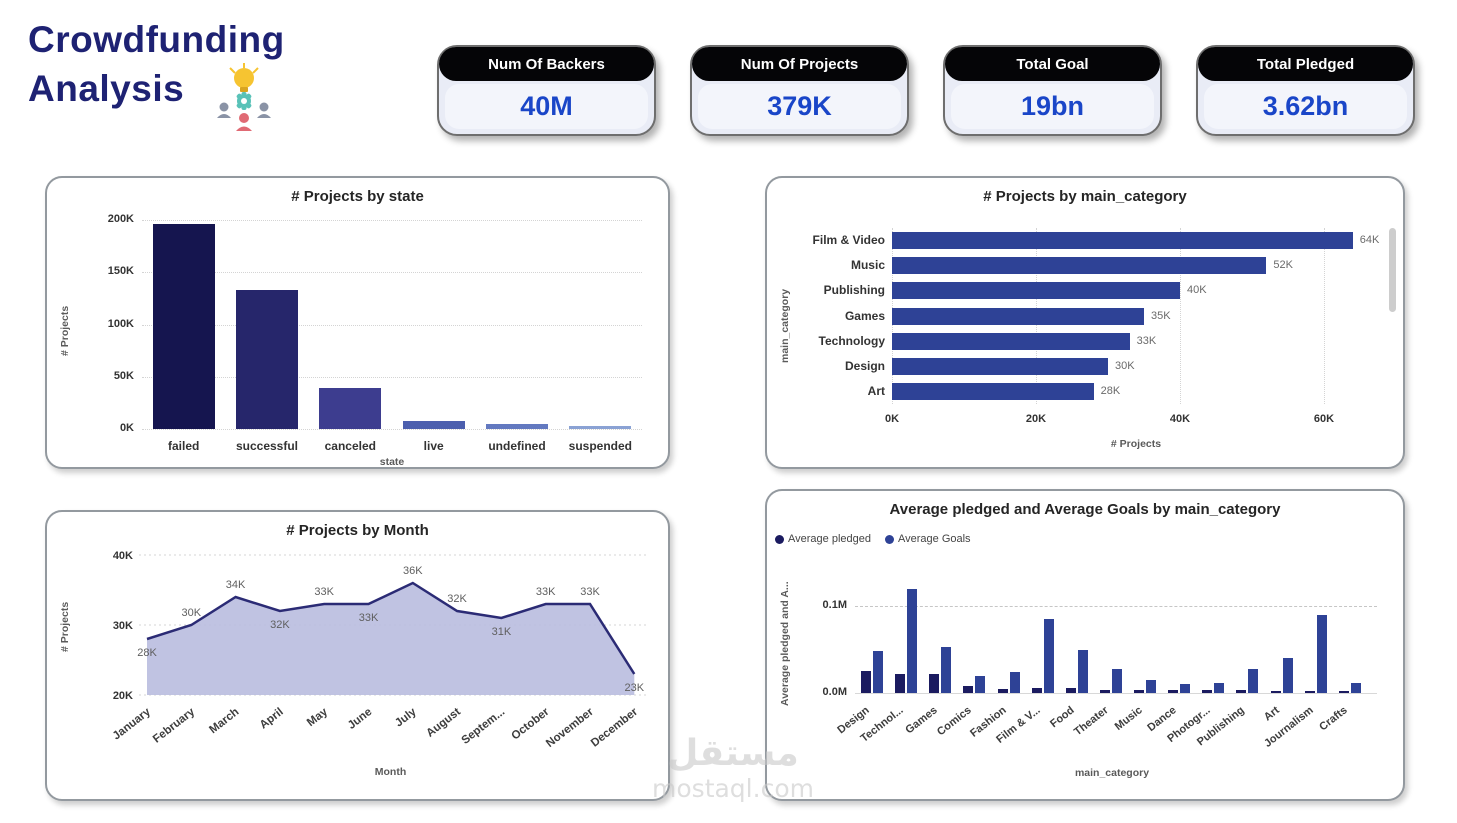  I want to click on bar-Dance-avg-pledged, so click(1173, 691).